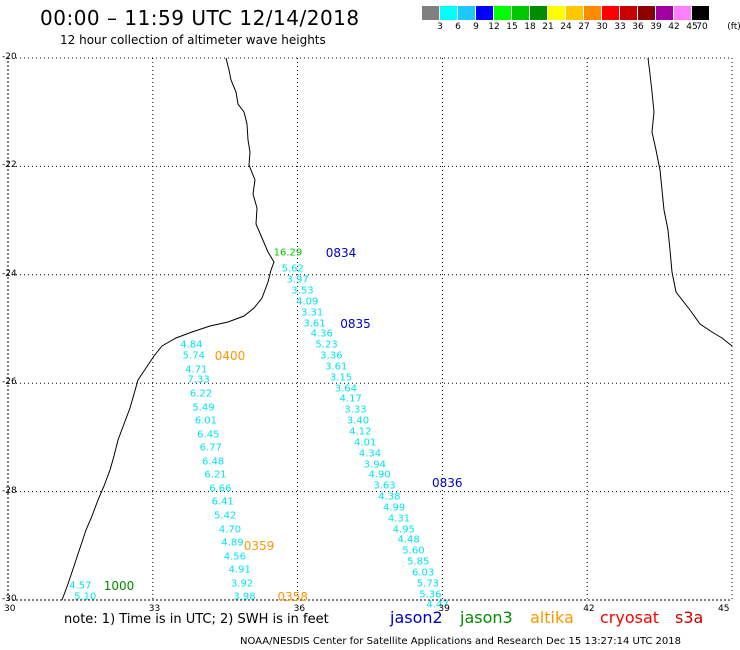 The width and height of the screenshot is (740, 650). Describe the element at coordinates (674, 27) in the screenshot. I see `colorbar-label: 42` at that location.